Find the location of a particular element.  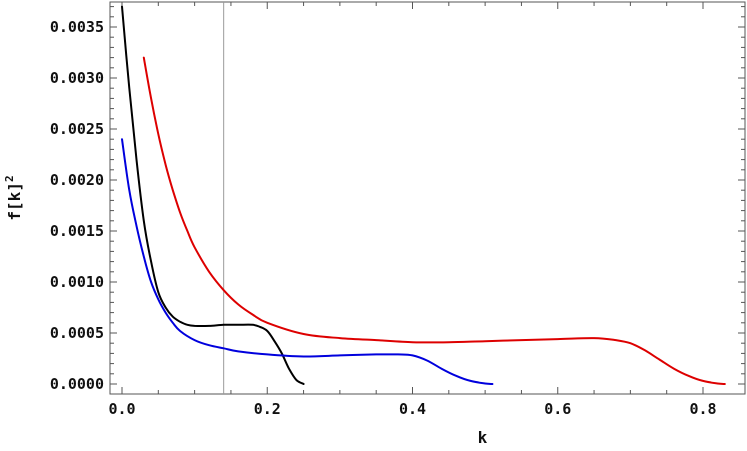

x-tick-label: 0.0 is located at coordinates (121, 409).